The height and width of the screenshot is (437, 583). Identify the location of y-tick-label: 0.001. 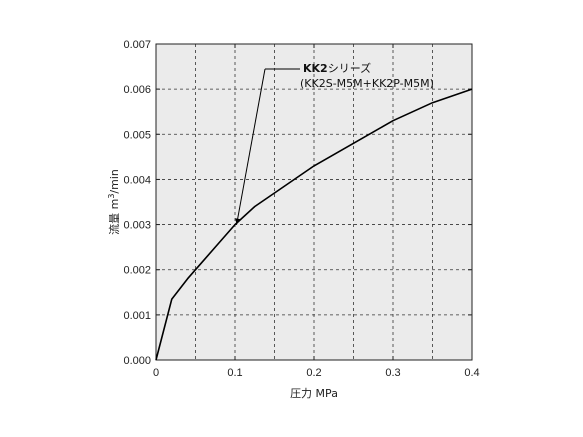
(137, 316).